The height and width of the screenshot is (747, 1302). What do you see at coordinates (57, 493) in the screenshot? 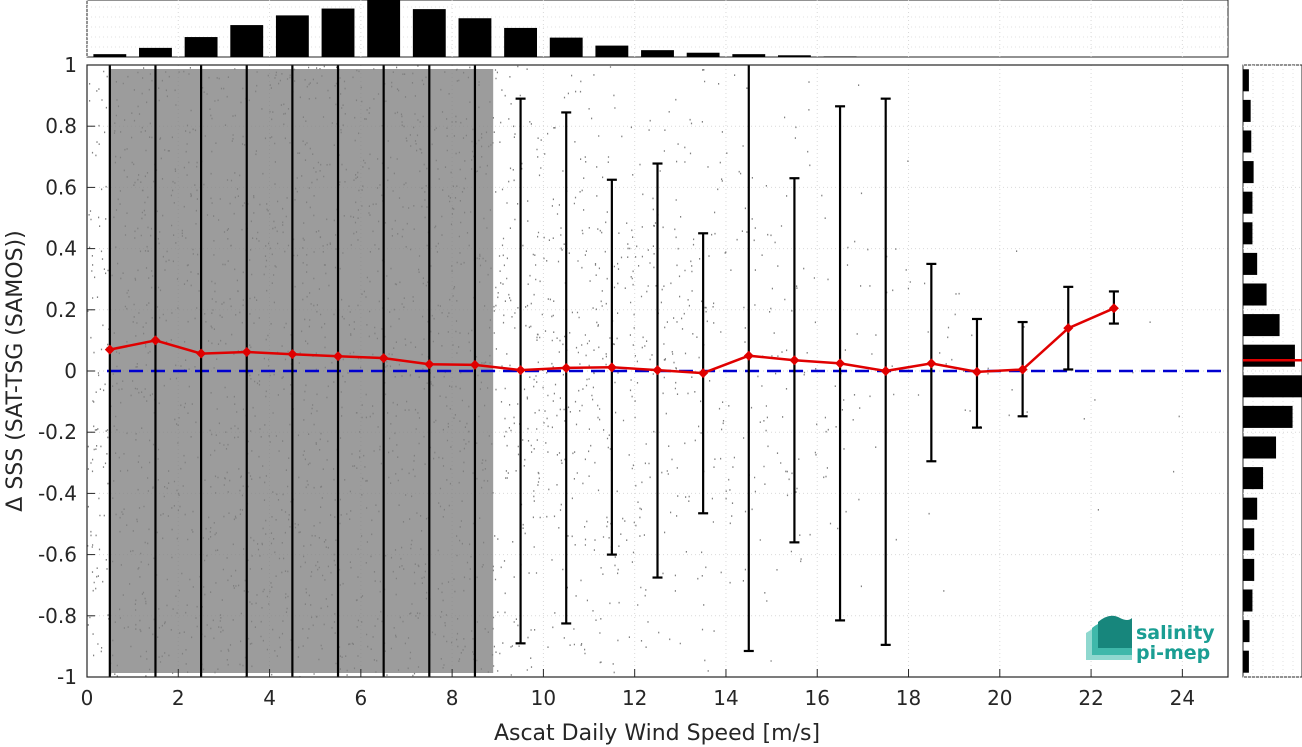
I see `y-tick-label-3: -0.4` at bounding box center [57, 493].